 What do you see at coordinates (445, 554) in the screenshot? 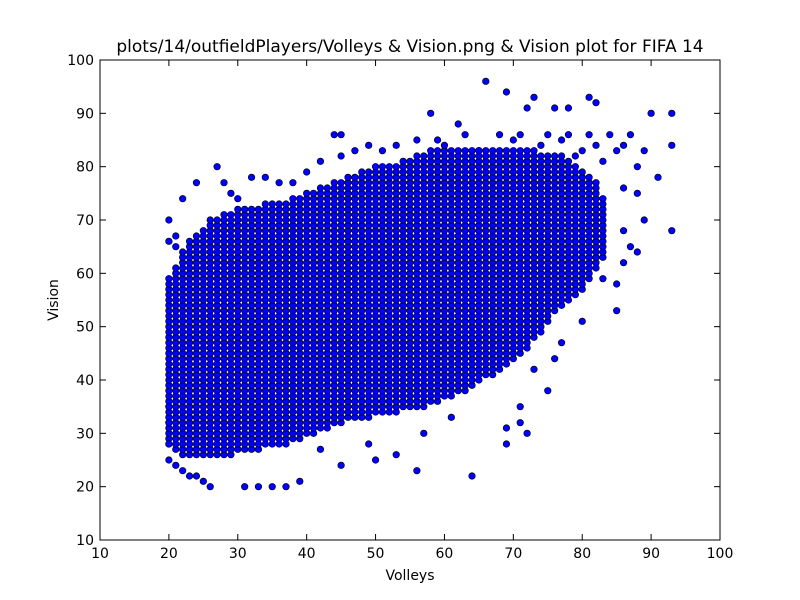
I see `x-tick-label: 60` at bounding box center [445, 554].